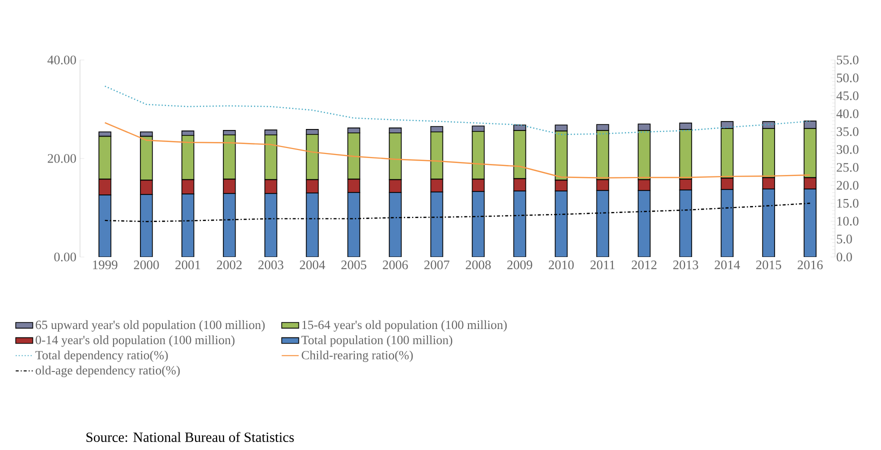  Describe the element at coordinates (437, 265) in the screenshot. I see `x-tick-label: 2007` at that location.